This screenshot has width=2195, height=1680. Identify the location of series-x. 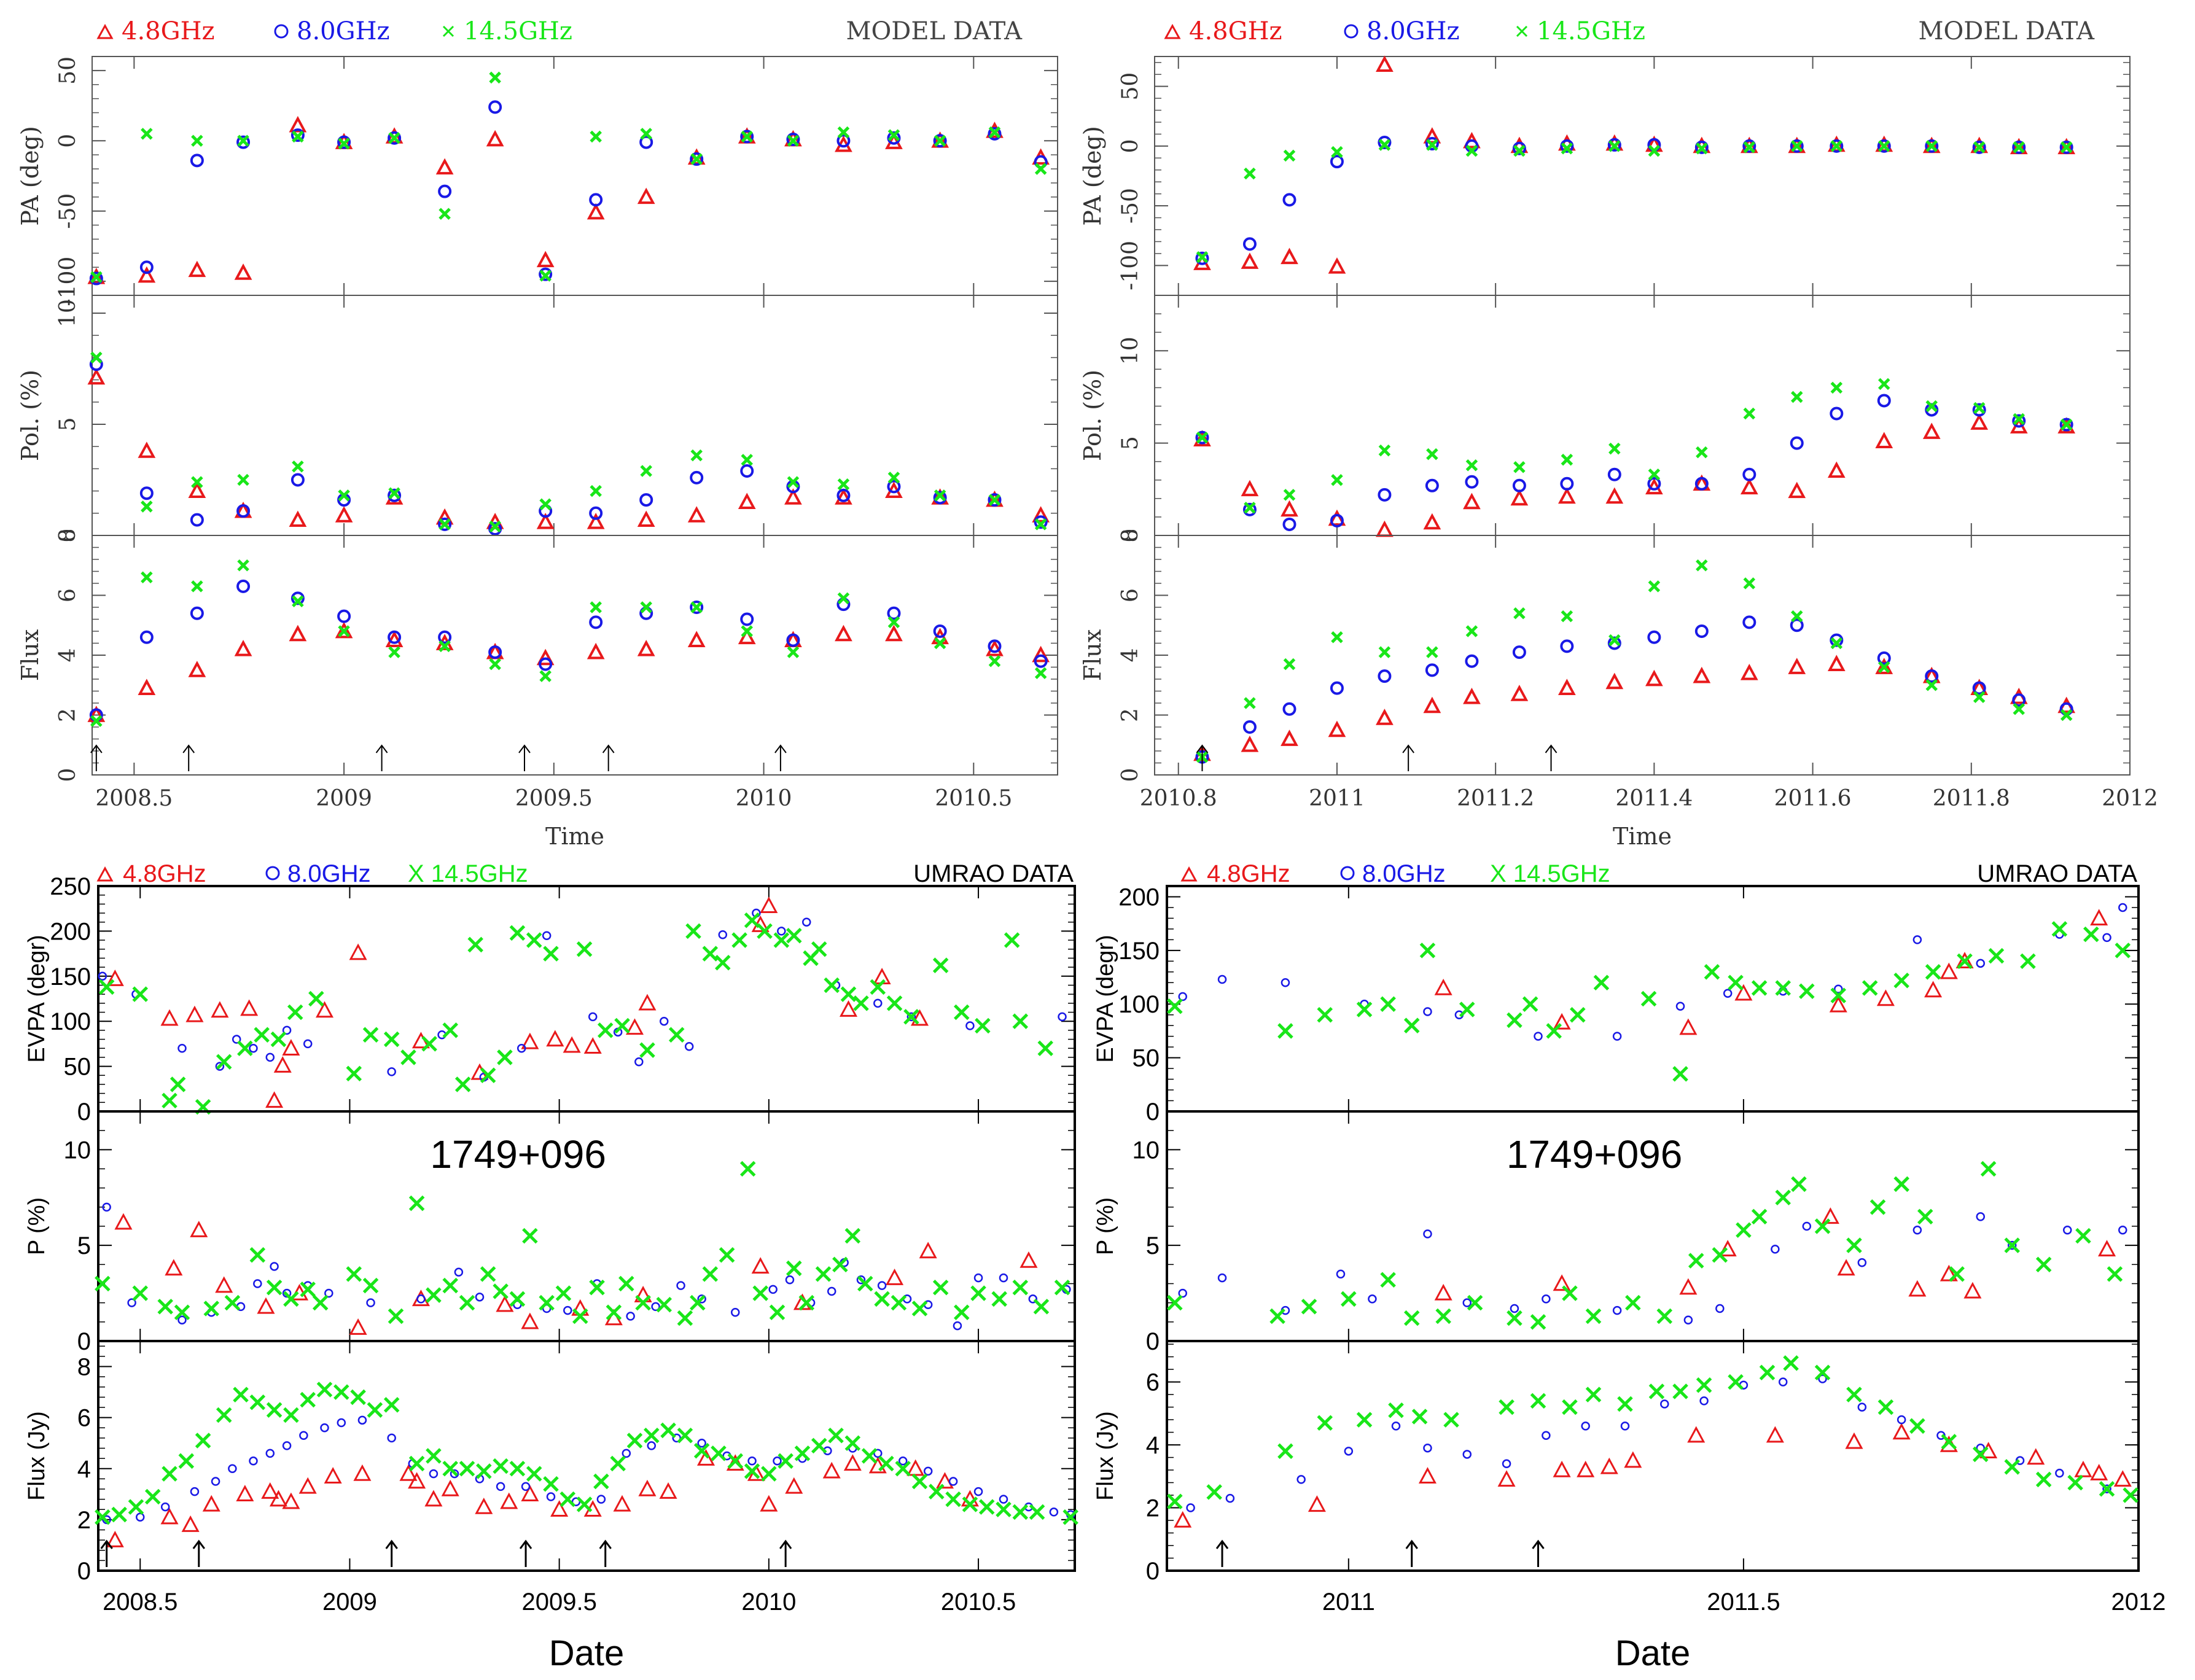
(568, 177).